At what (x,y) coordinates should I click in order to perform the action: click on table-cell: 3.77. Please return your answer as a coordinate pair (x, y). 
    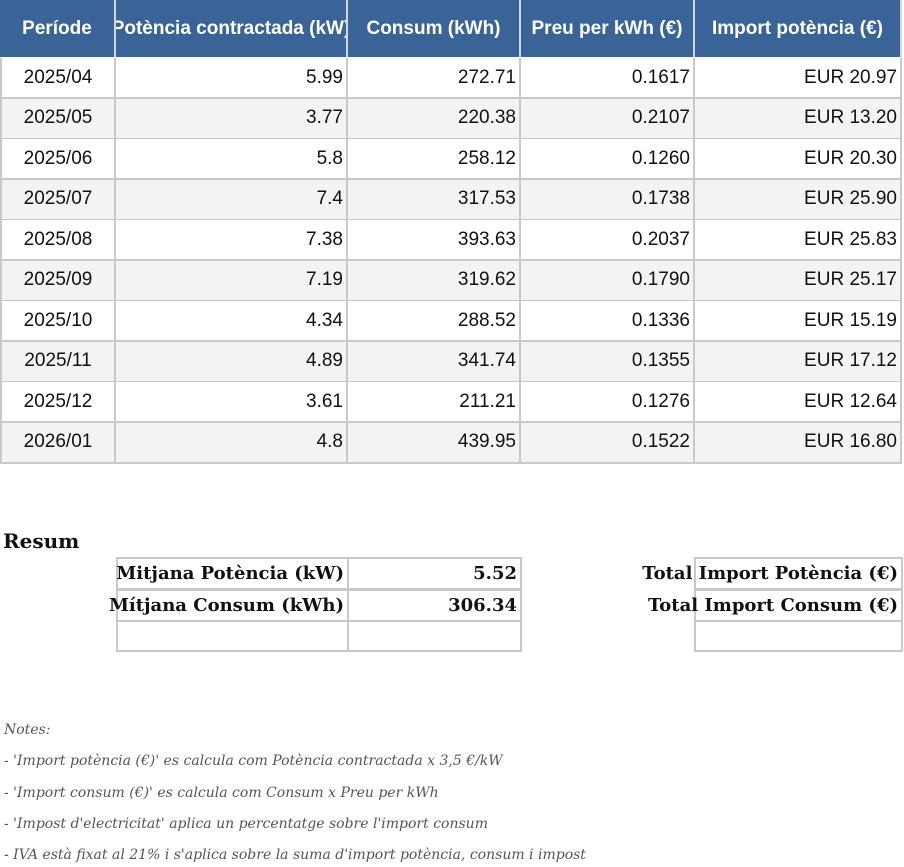
    Looking at the image, I should click on (232, 119).